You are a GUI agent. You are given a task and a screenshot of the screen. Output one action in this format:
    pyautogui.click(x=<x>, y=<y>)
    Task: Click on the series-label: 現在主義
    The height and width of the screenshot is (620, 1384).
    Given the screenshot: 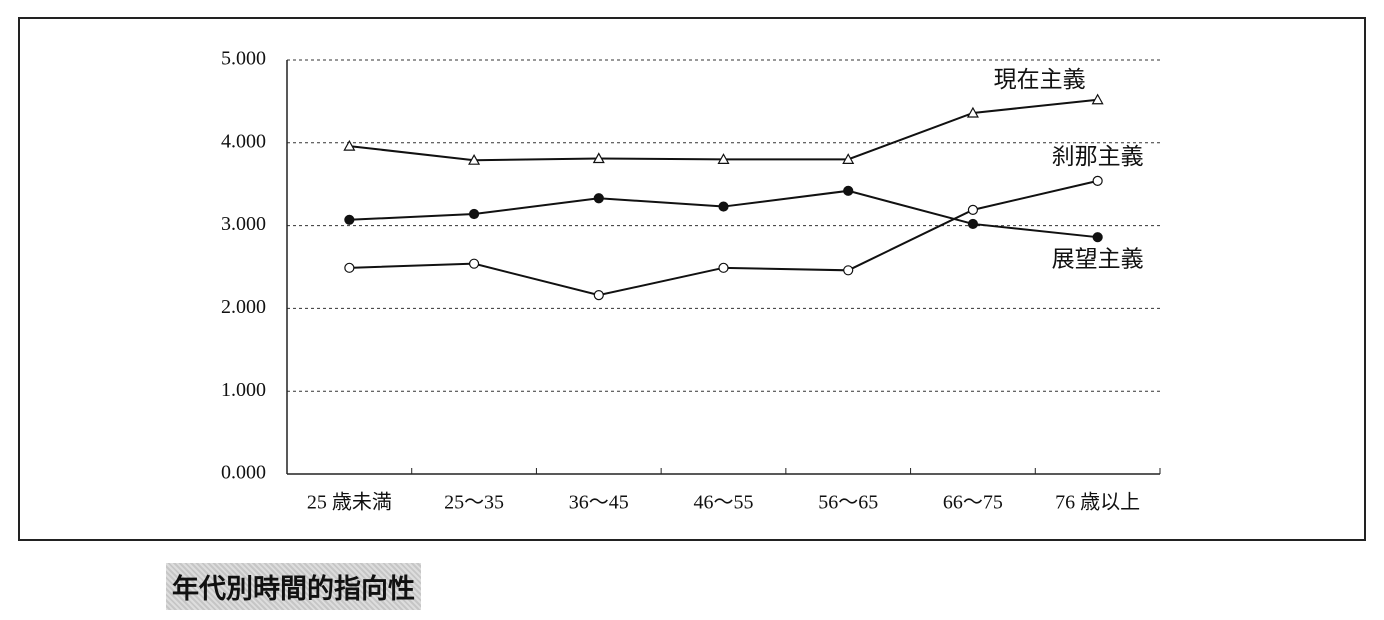 What is the action you would take?
    pyautogui.click(x=1040, y=79)
    